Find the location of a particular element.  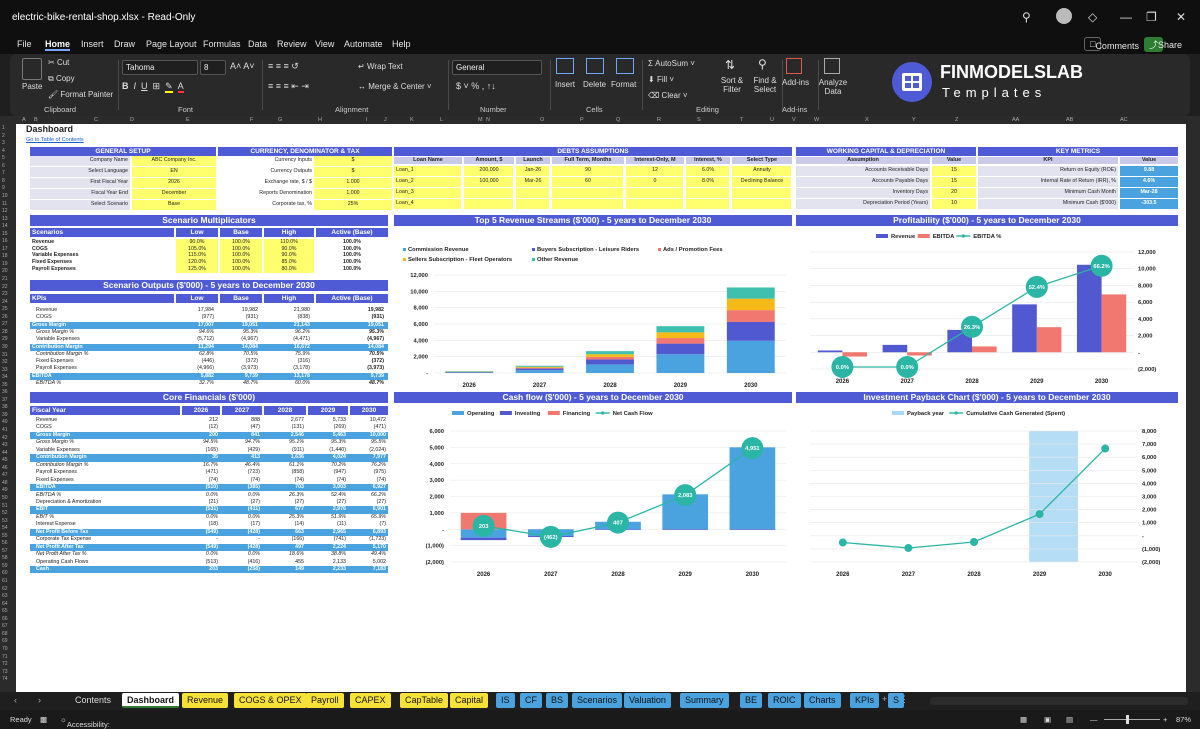

column-header: K is located at coordinates (412, 120).